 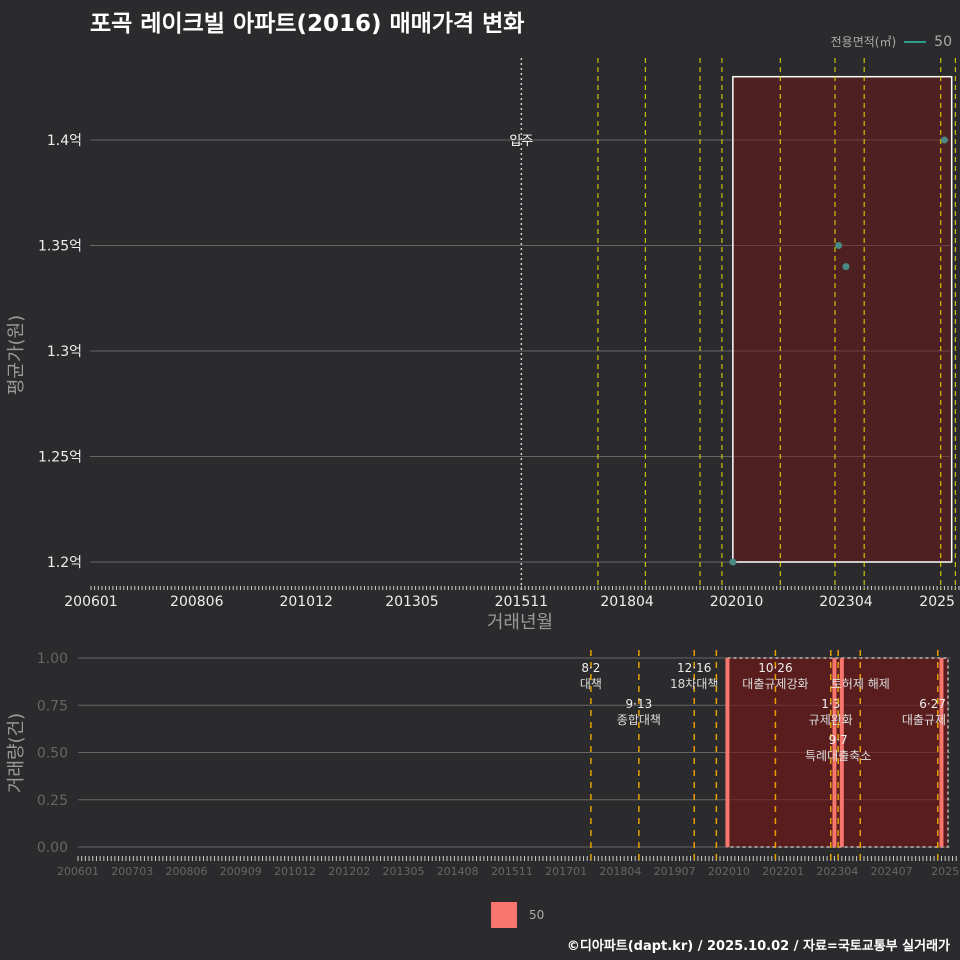 What do you see at coordinates (52, 659) in the screenshot?
I see `y-tick-label: 1.00` at bounding box center [52, 659].